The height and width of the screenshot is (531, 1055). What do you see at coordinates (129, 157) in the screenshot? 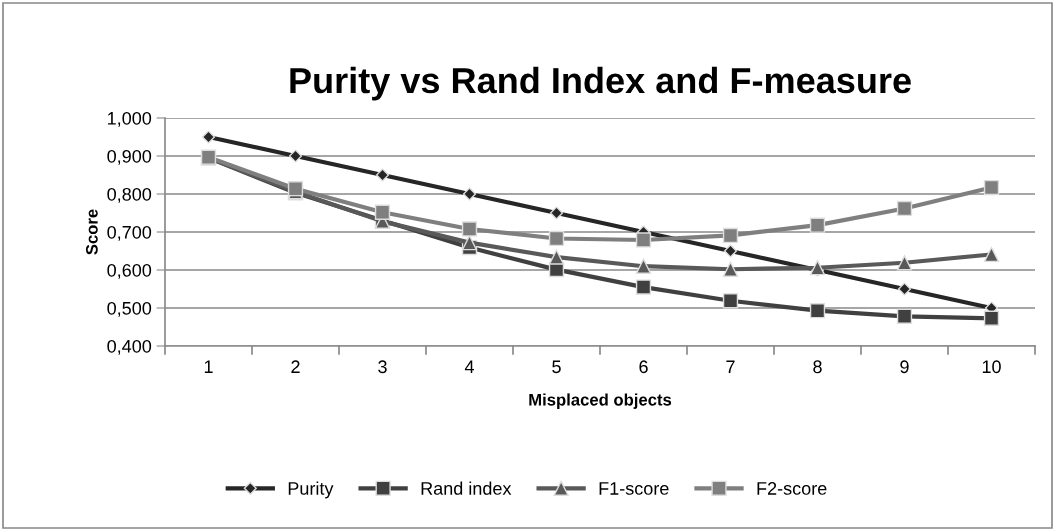
I see `y-tick-label: 0,900` at bounding box center [129, 157].